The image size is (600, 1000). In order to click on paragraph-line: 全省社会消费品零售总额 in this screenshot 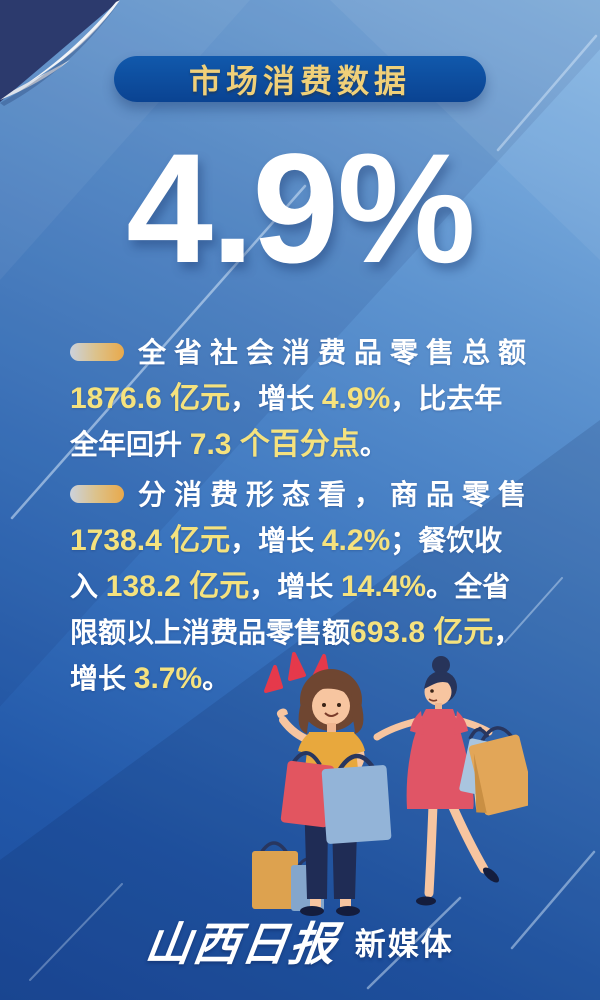, I will do `click(303, 353)`.